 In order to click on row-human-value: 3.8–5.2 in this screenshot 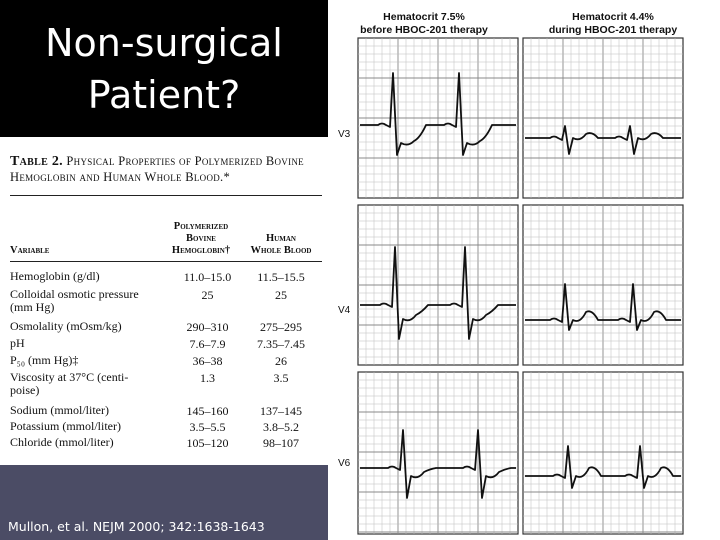, I will do `click(281, 427)`.